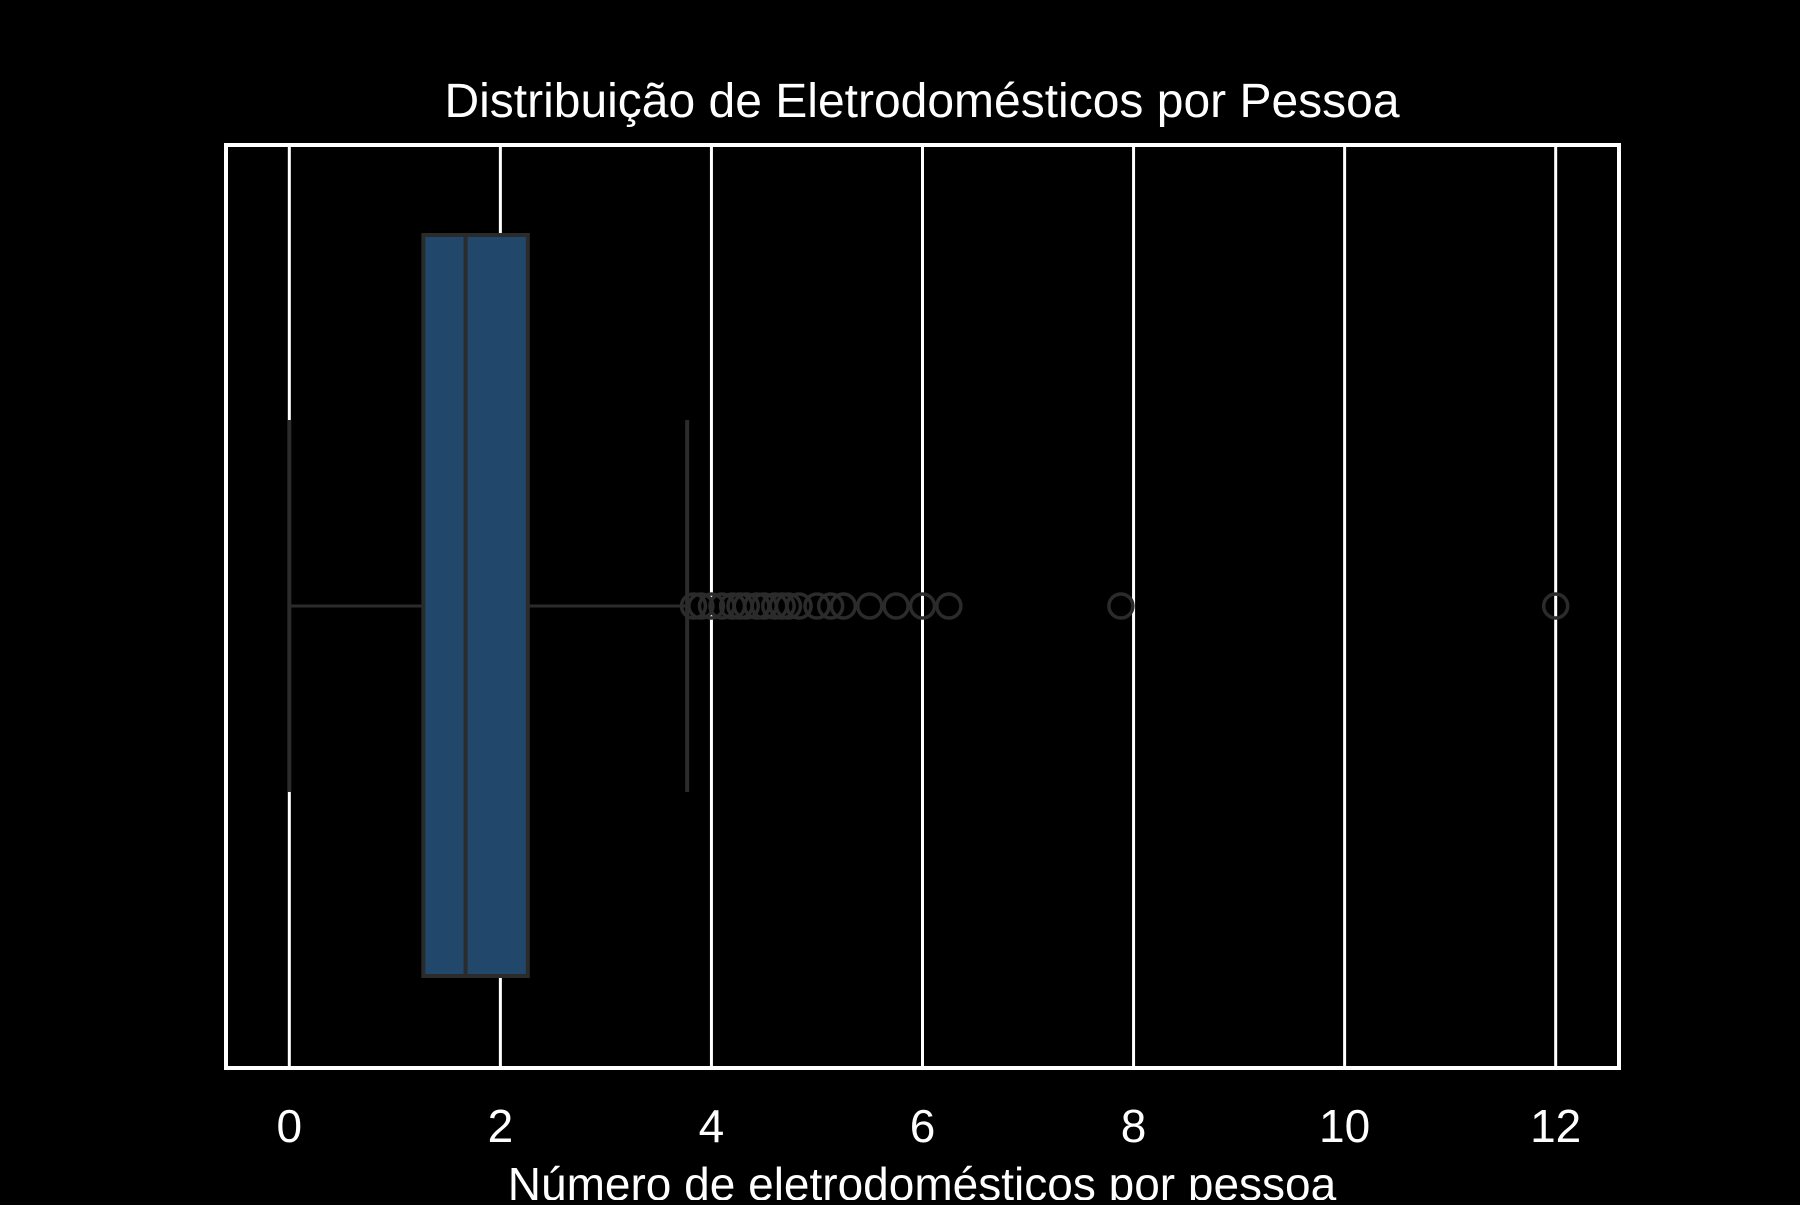 This screenshot has width=1800, height=1205. I want to click on x-tick-labels: 0 2 4 6 8 10 12, so click(929, 1126).